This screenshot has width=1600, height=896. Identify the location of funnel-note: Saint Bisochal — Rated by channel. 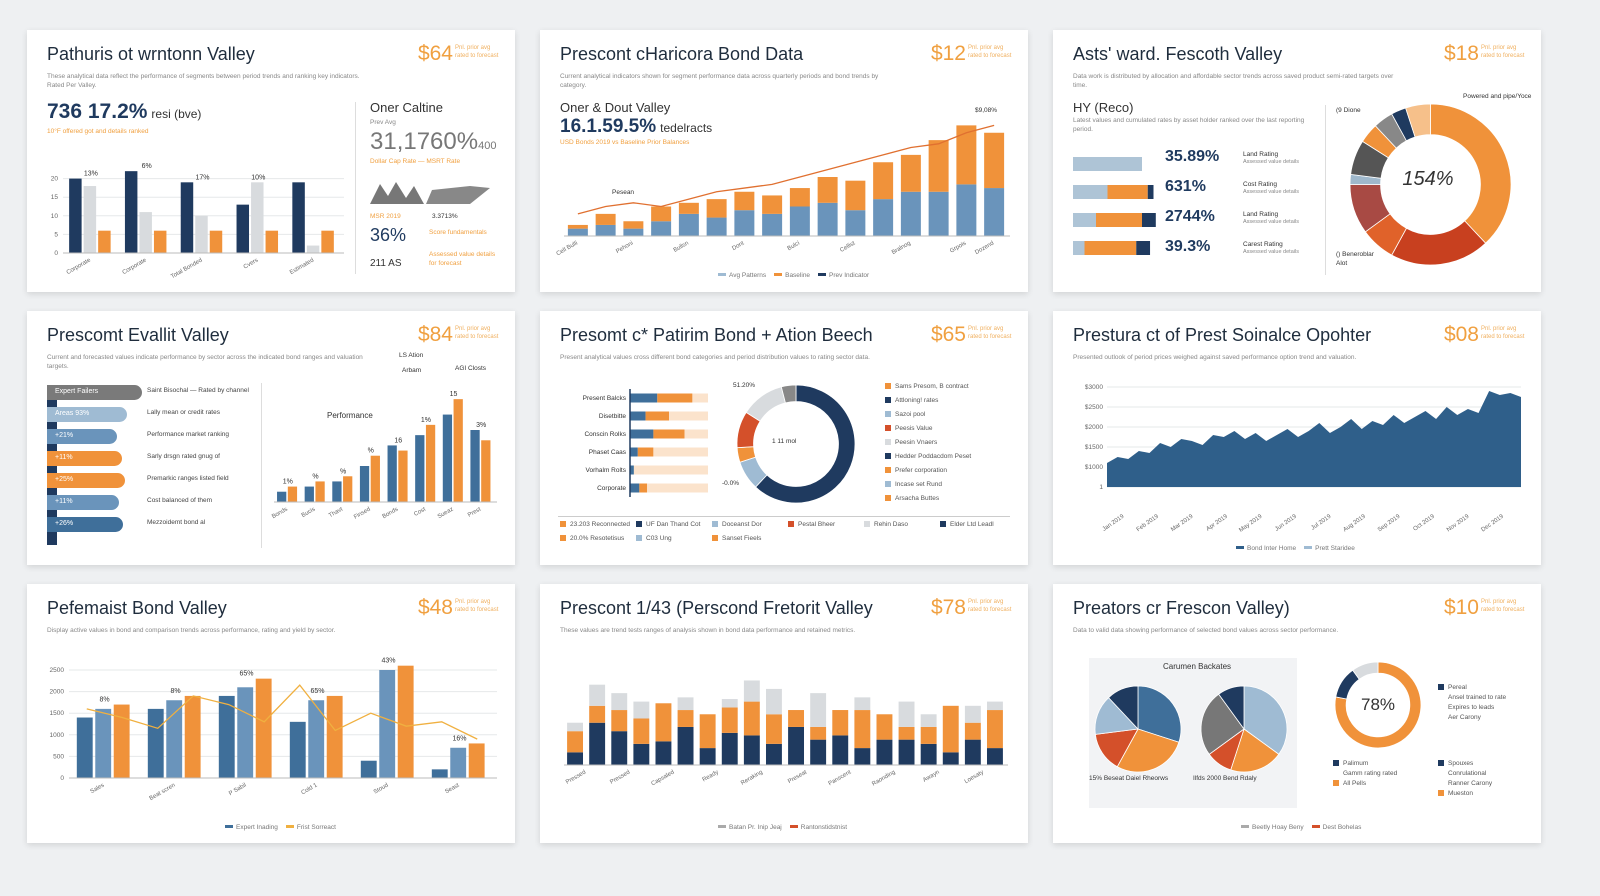
(198, 390).